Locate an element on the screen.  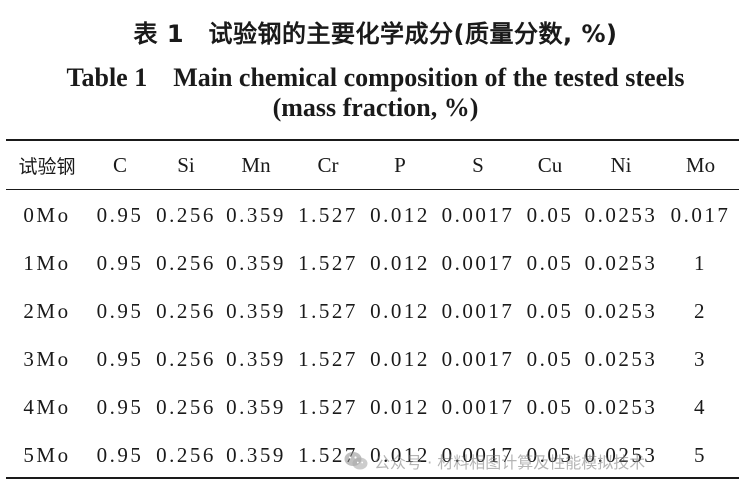
header-cu: Cu is located at coordinates (550, 164).